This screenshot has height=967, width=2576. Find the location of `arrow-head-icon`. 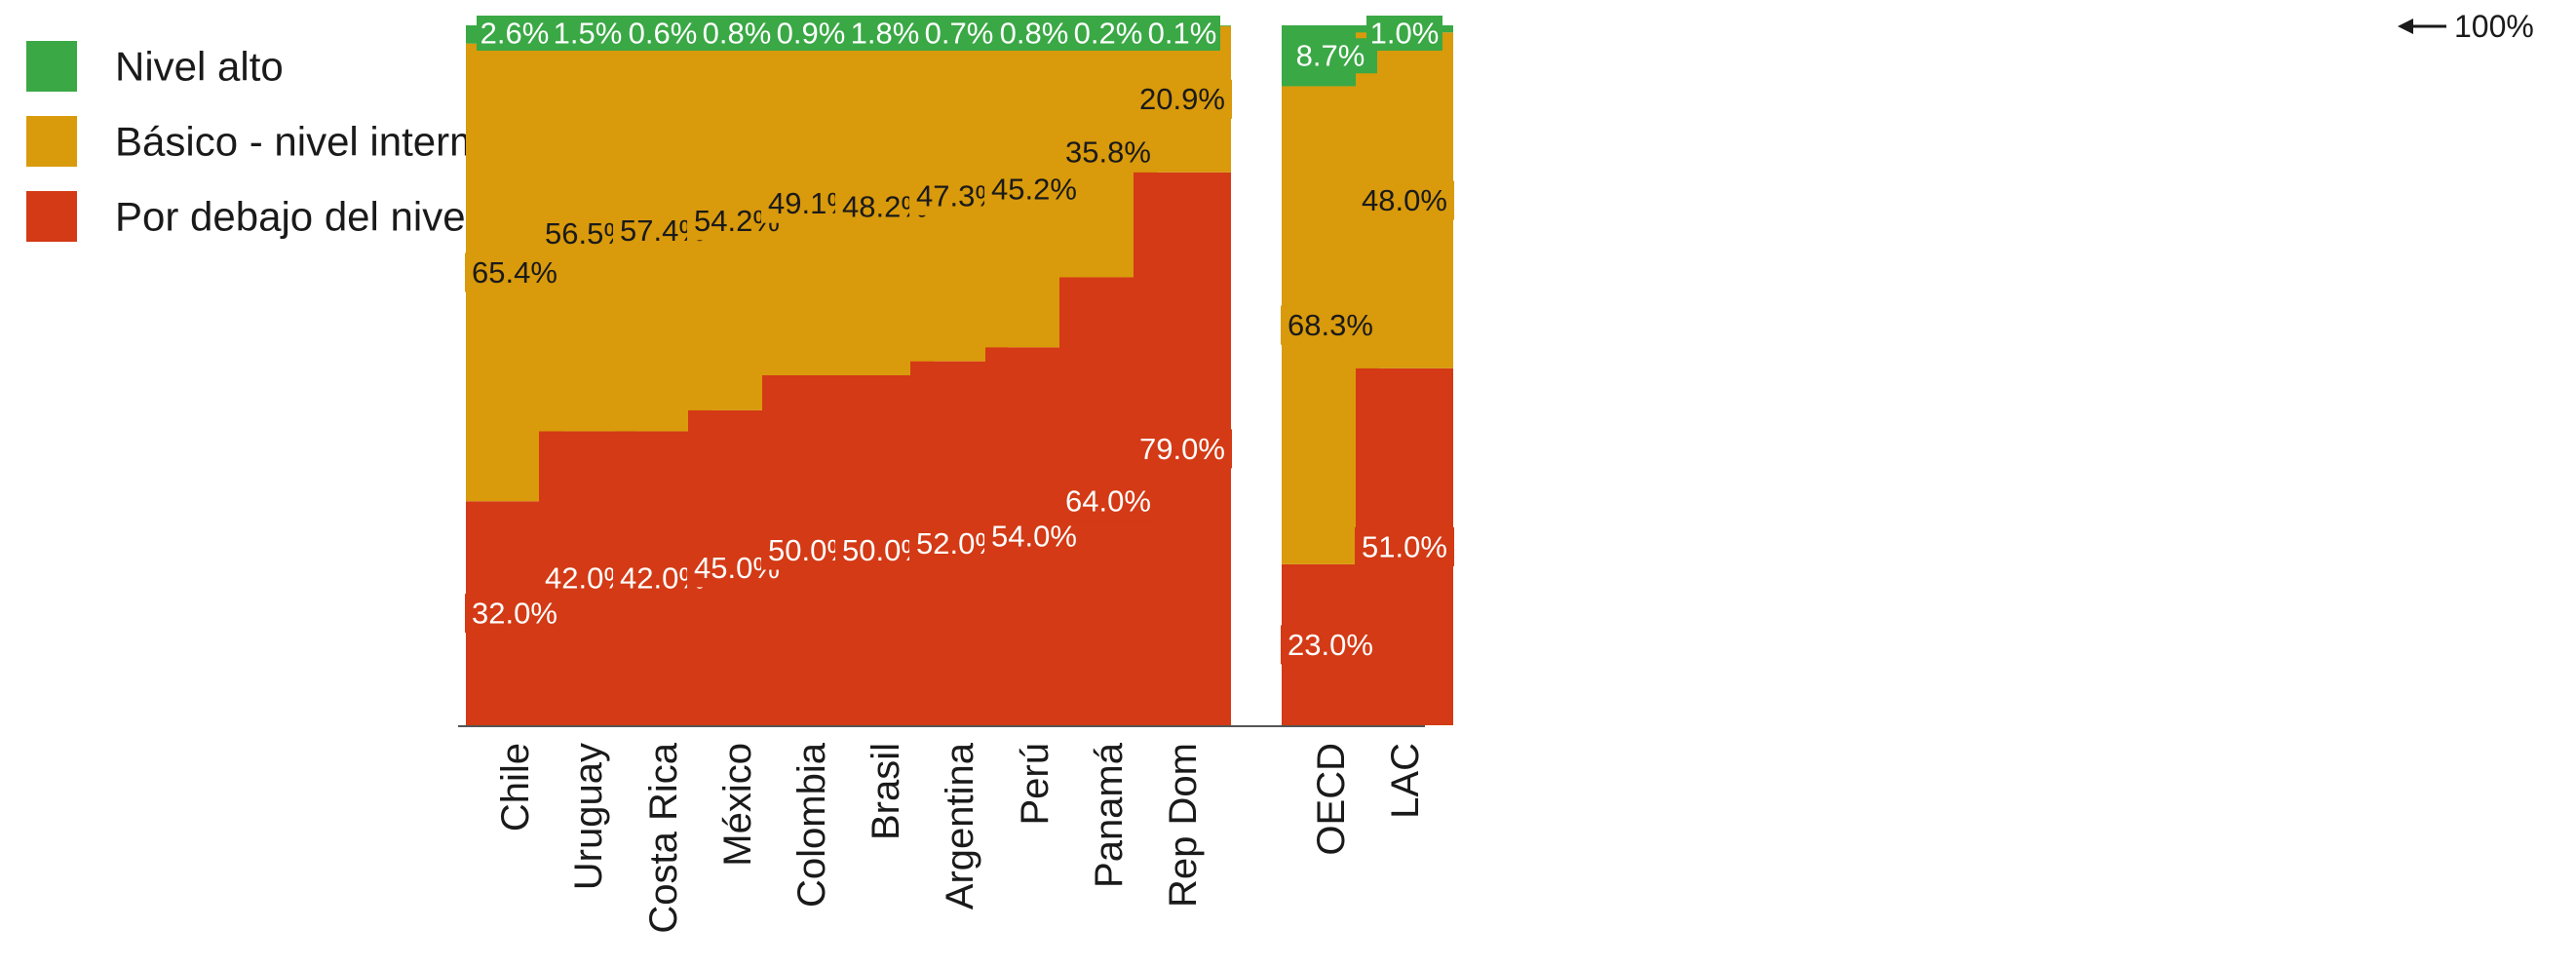

arrow-head-icon is located at coordinates (2405, 27).